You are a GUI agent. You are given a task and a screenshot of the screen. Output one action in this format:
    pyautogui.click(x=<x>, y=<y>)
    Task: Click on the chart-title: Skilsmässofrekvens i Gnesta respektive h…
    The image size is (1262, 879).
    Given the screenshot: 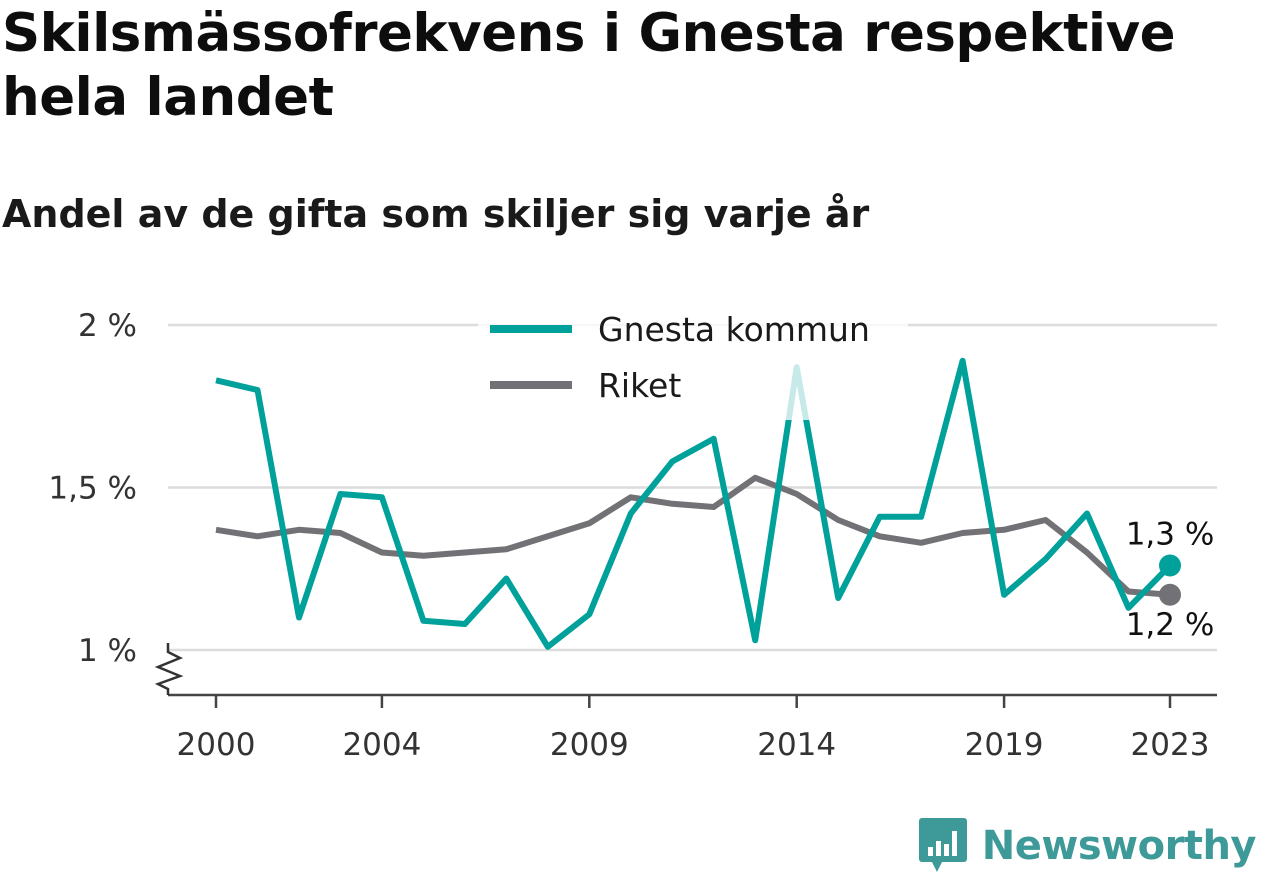 What is the action you would take?
    pyautogui.click(x=589, y=65)
    